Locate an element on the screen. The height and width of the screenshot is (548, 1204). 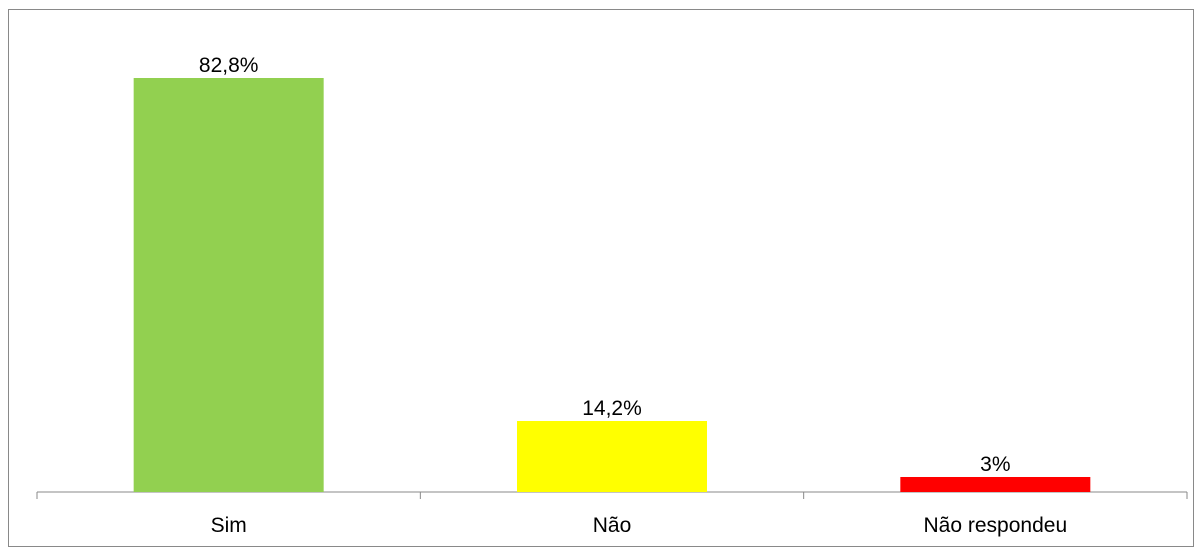
data-label-1: 82,8% is located at coordinates (229, 65).